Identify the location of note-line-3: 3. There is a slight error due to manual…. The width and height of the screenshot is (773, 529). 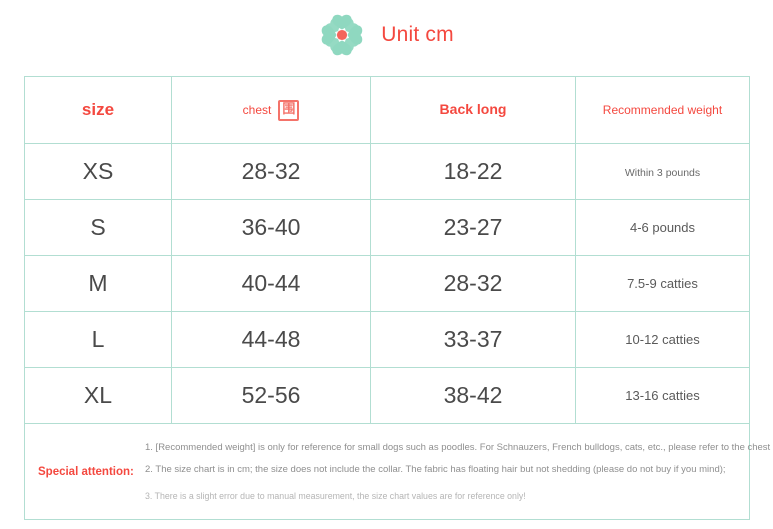
(335, 495).